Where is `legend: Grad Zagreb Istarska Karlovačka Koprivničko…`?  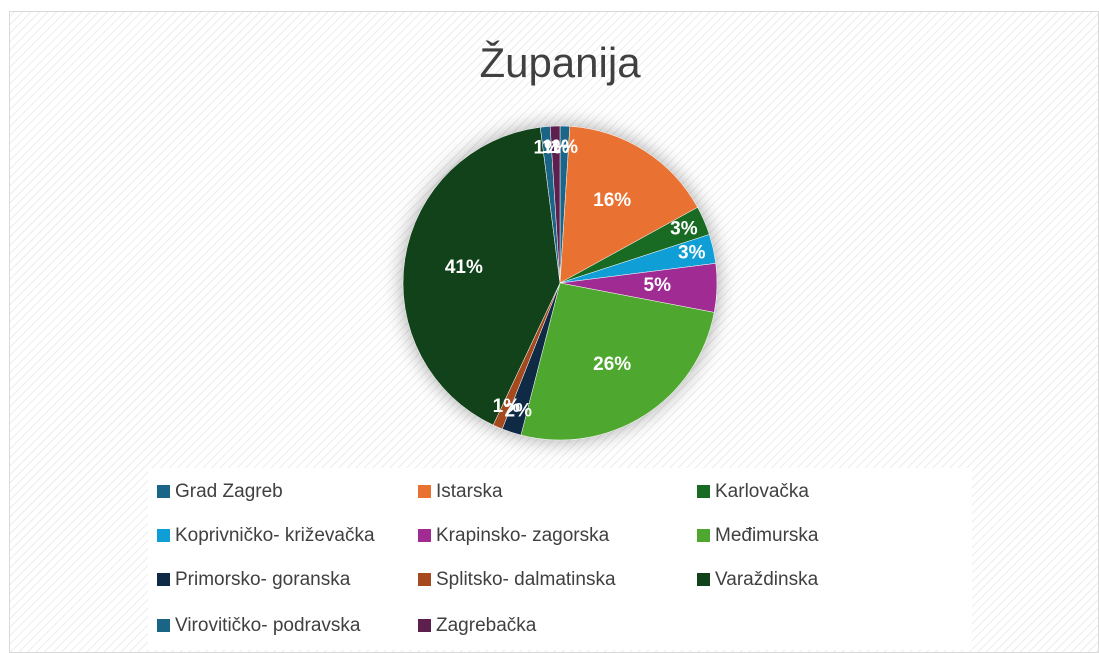 legend: Grad Zagreb Istarska Karlovačka Koprivničko… is located at coordinates (488, 558).